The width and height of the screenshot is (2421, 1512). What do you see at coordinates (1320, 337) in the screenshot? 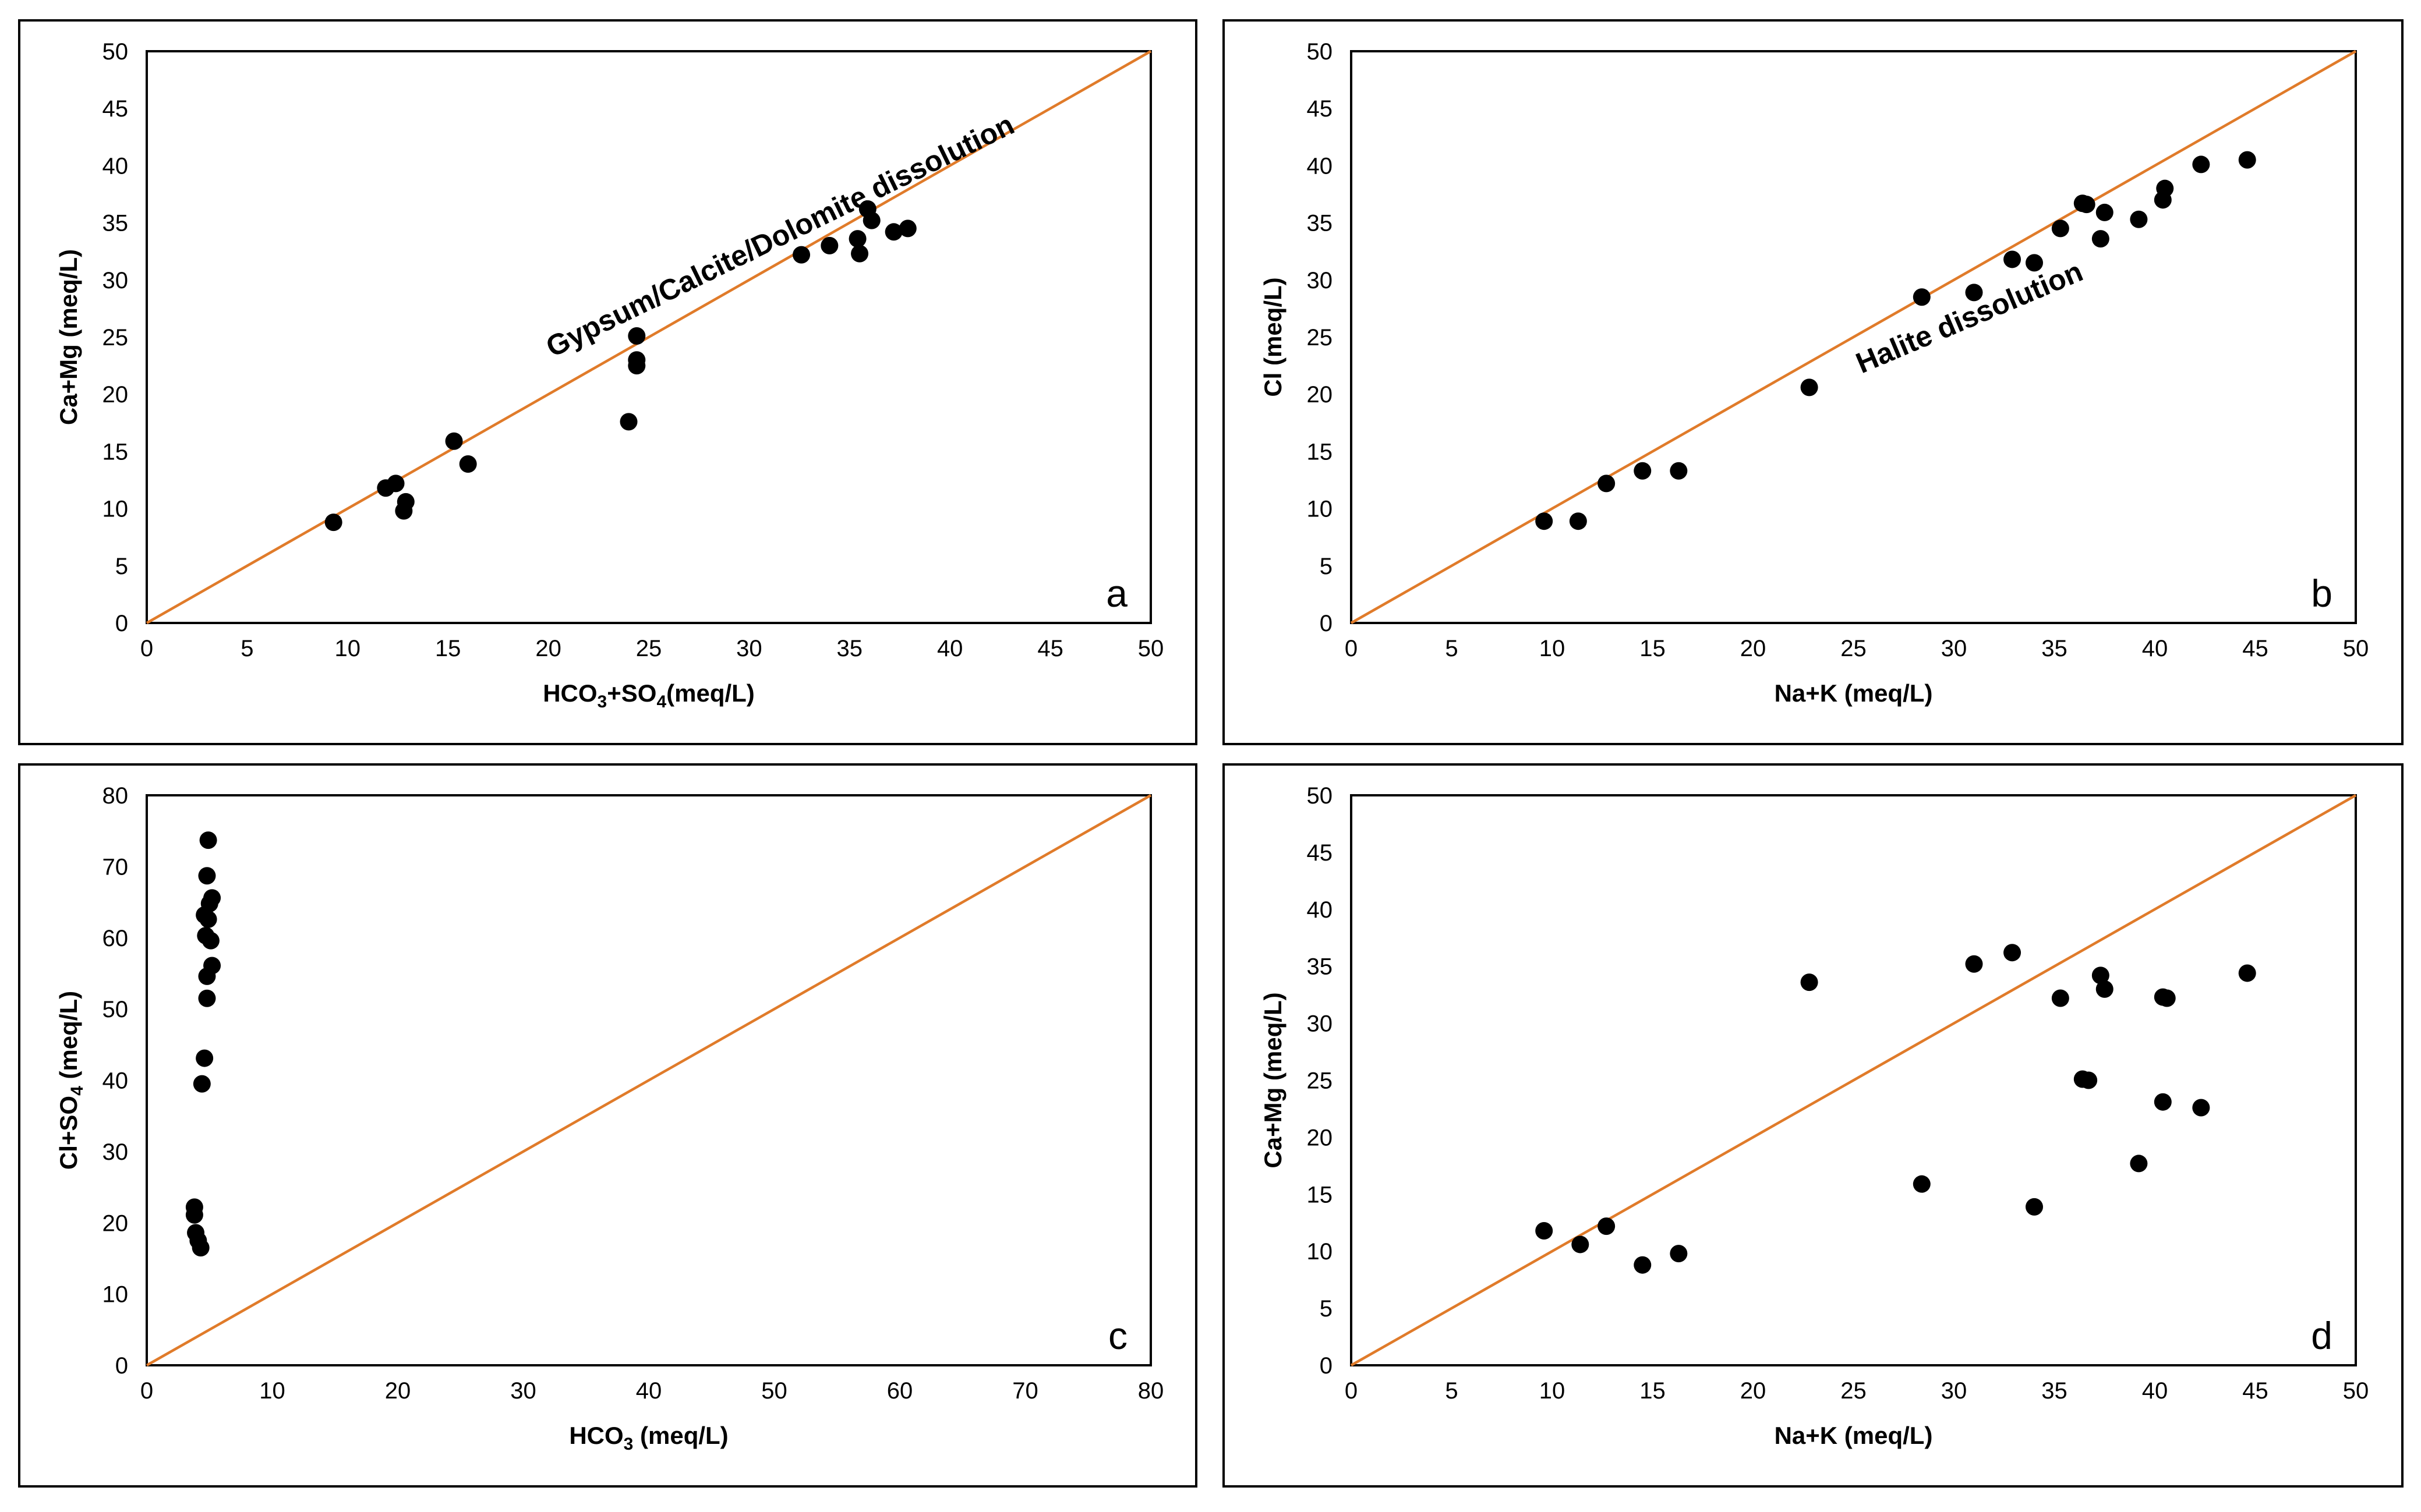
I see `y-tick-label: 25` at bounding box center [1320, 337].